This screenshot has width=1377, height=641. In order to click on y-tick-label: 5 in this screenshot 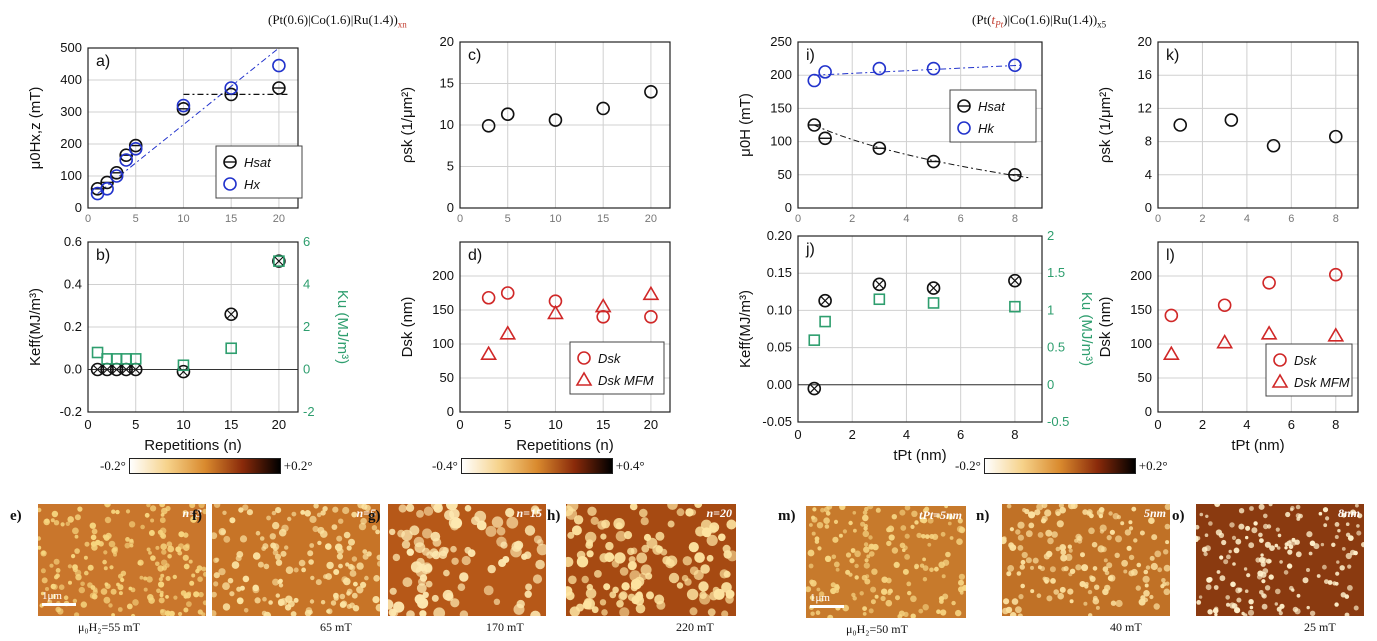, I will do `click(450, 166)`.